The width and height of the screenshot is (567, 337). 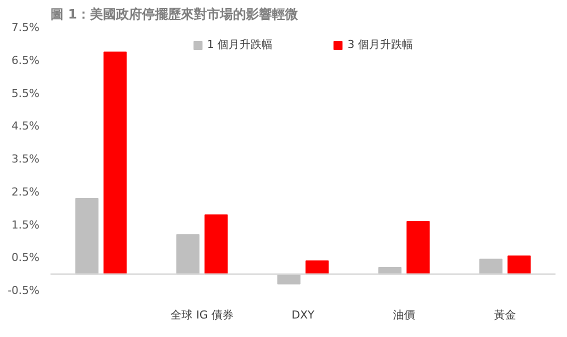 I want to click on legend-label: 3 個月升跌幅, so click(x=380, y=44).